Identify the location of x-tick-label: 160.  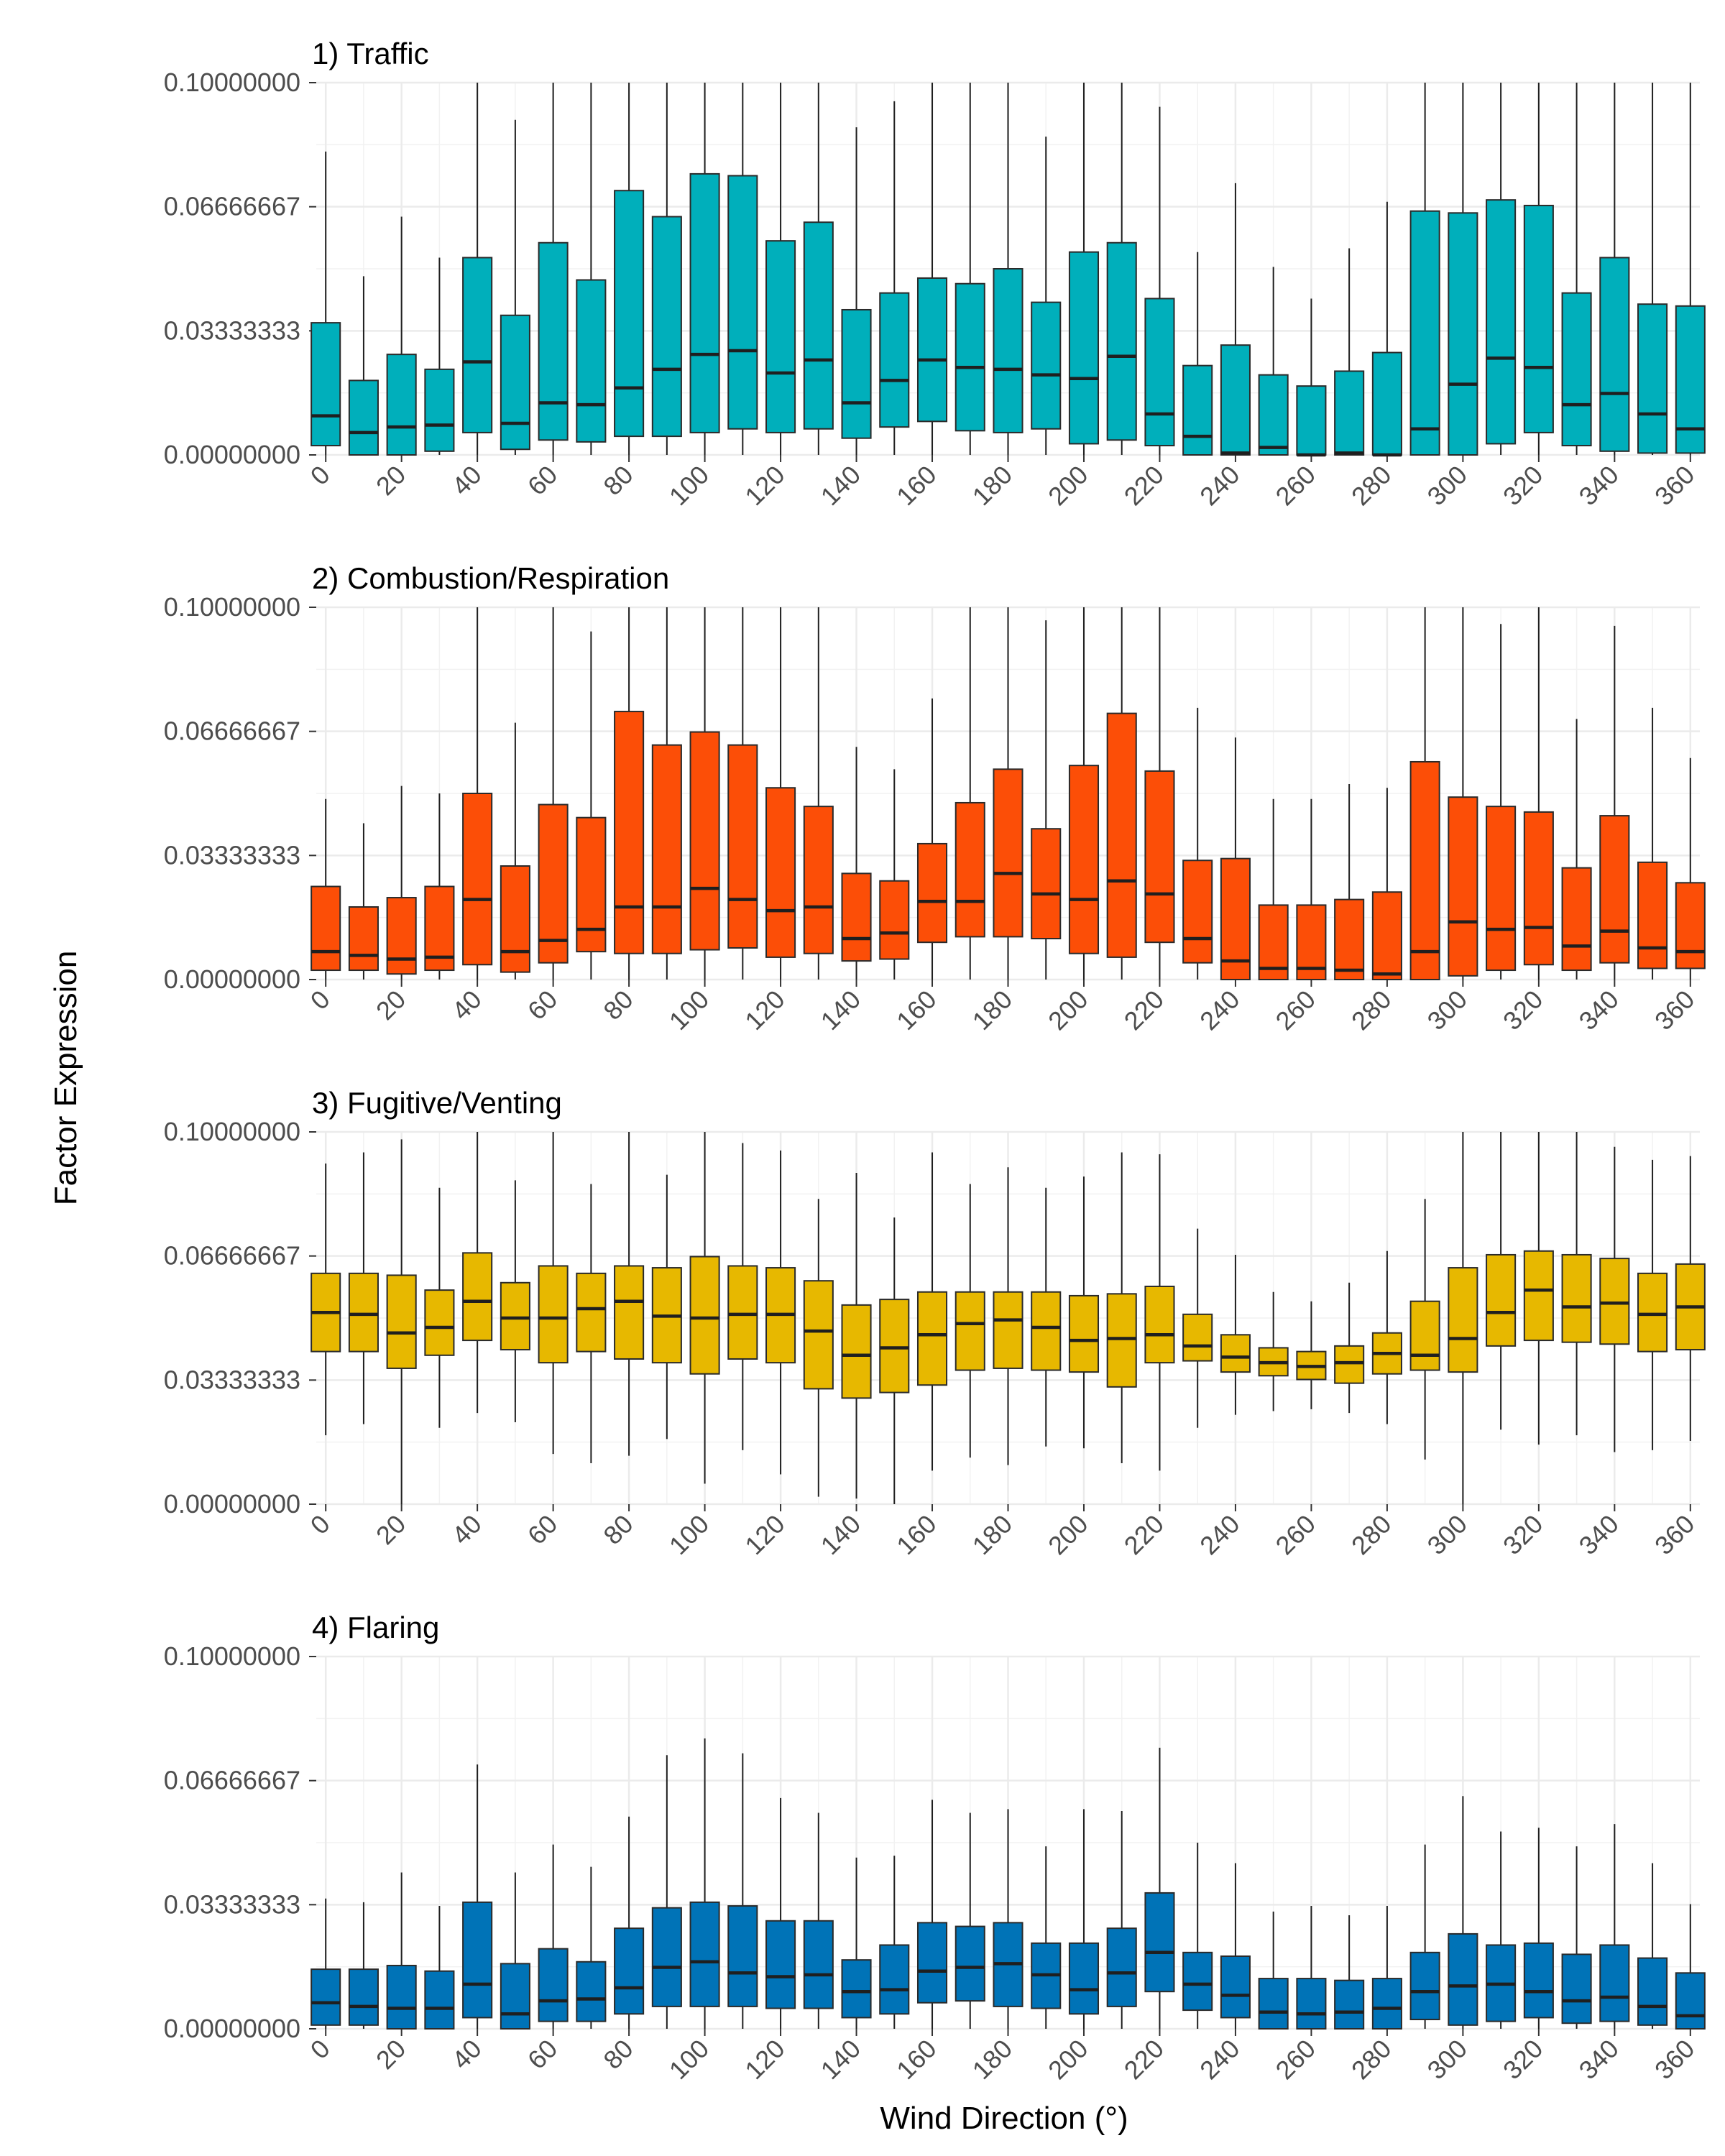
(916, 485).